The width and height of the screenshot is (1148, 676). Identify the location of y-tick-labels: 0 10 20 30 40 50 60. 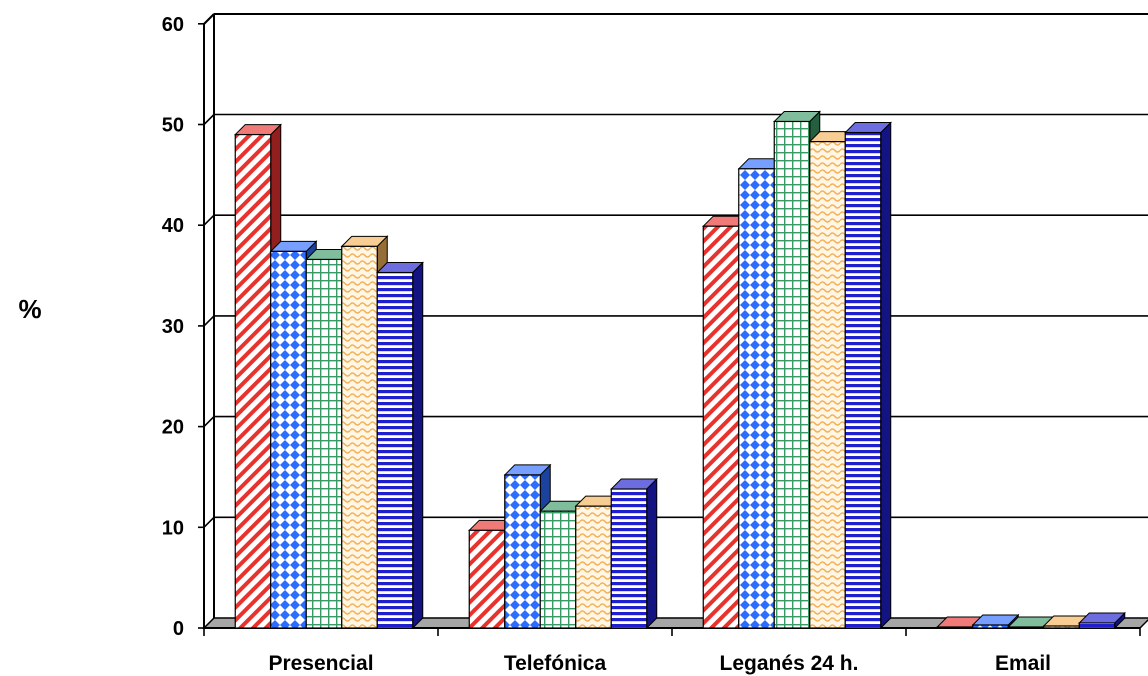
(183, 327).